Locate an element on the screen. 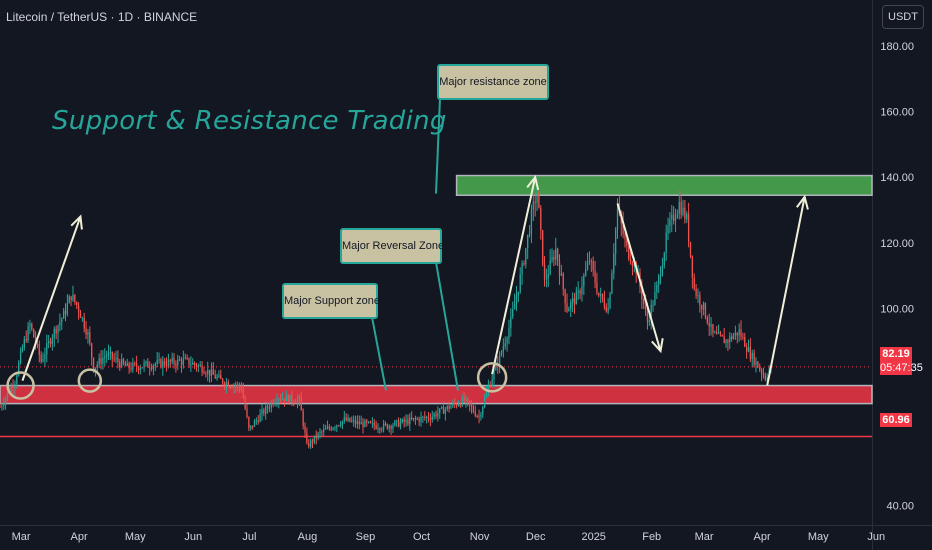 The image size is (932, 550). support-touch-circle is located at coordinates (492, 377).